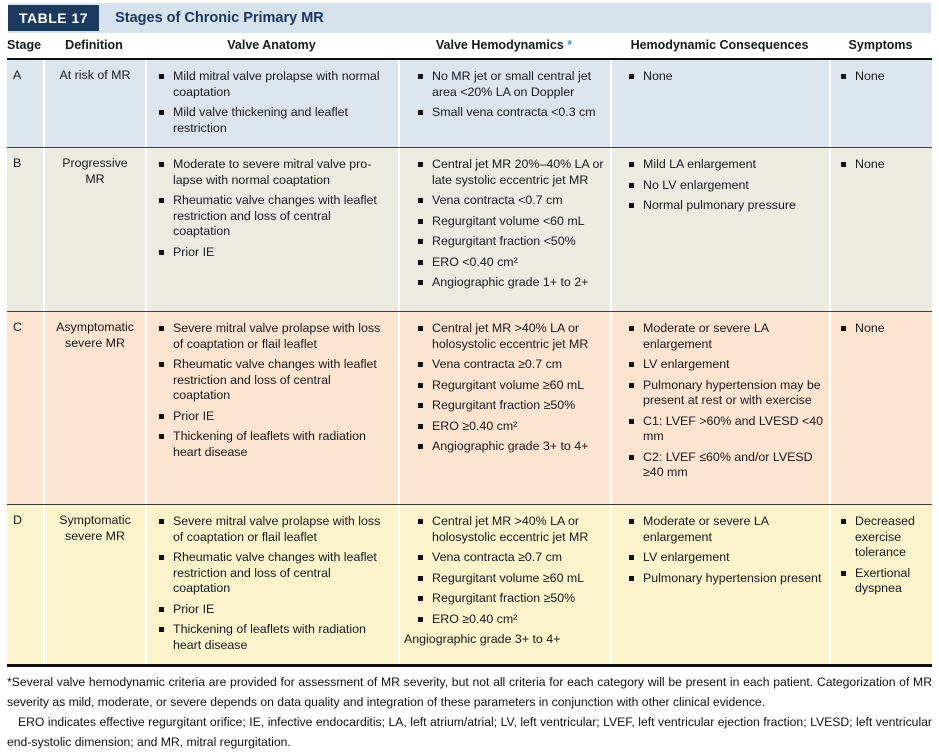 This screenshot has height=752, width=939. I want to click on list-item: Angiographic grade 1+ to 2+, so click(512, 283).